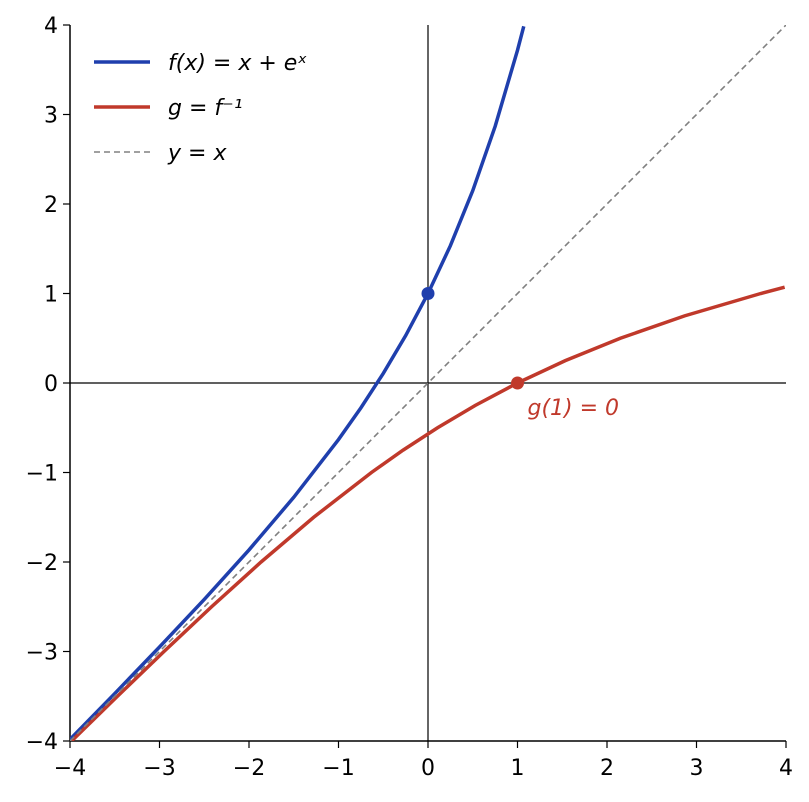  What do you see at coordinates (518, 768) in the screenshot?
I see `x-tick-label: 1` at bounding box center [518, 768].